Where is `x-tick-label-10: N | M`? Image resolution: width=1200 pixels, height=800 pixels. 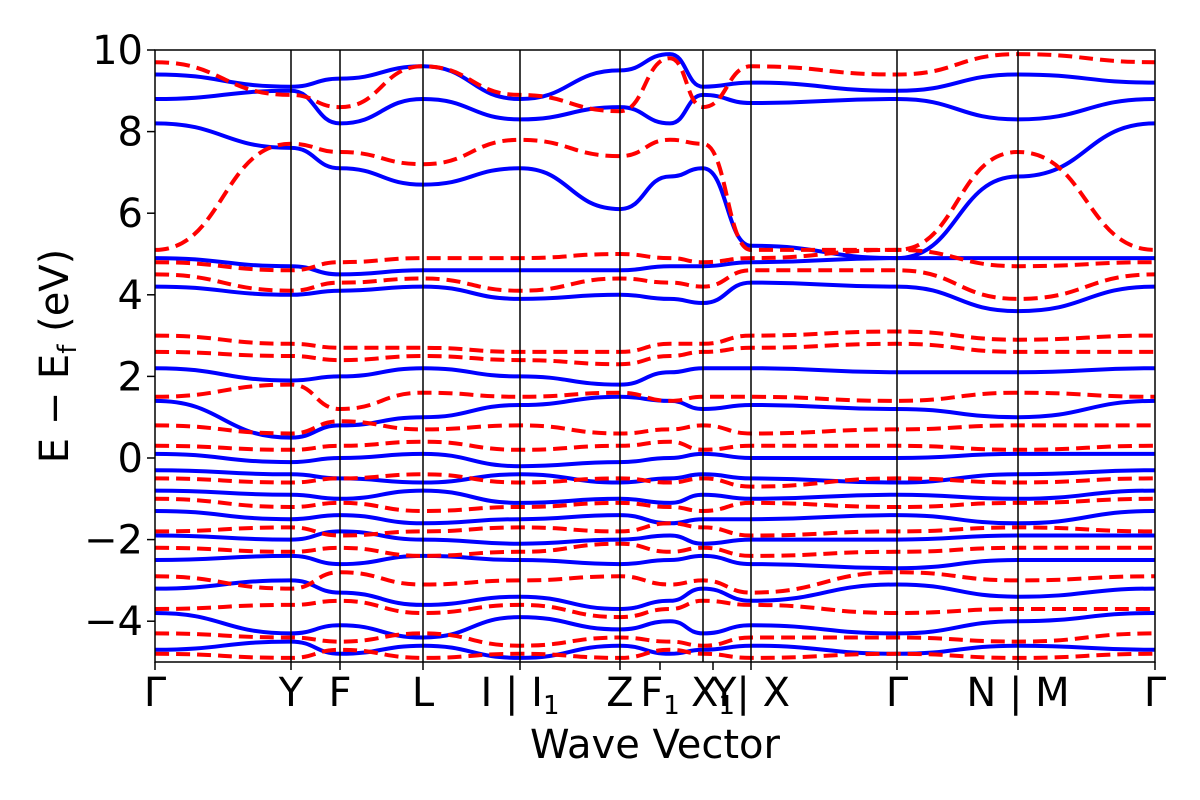
x-tick-label-10: N | M is located at coordinates (1017, 693).